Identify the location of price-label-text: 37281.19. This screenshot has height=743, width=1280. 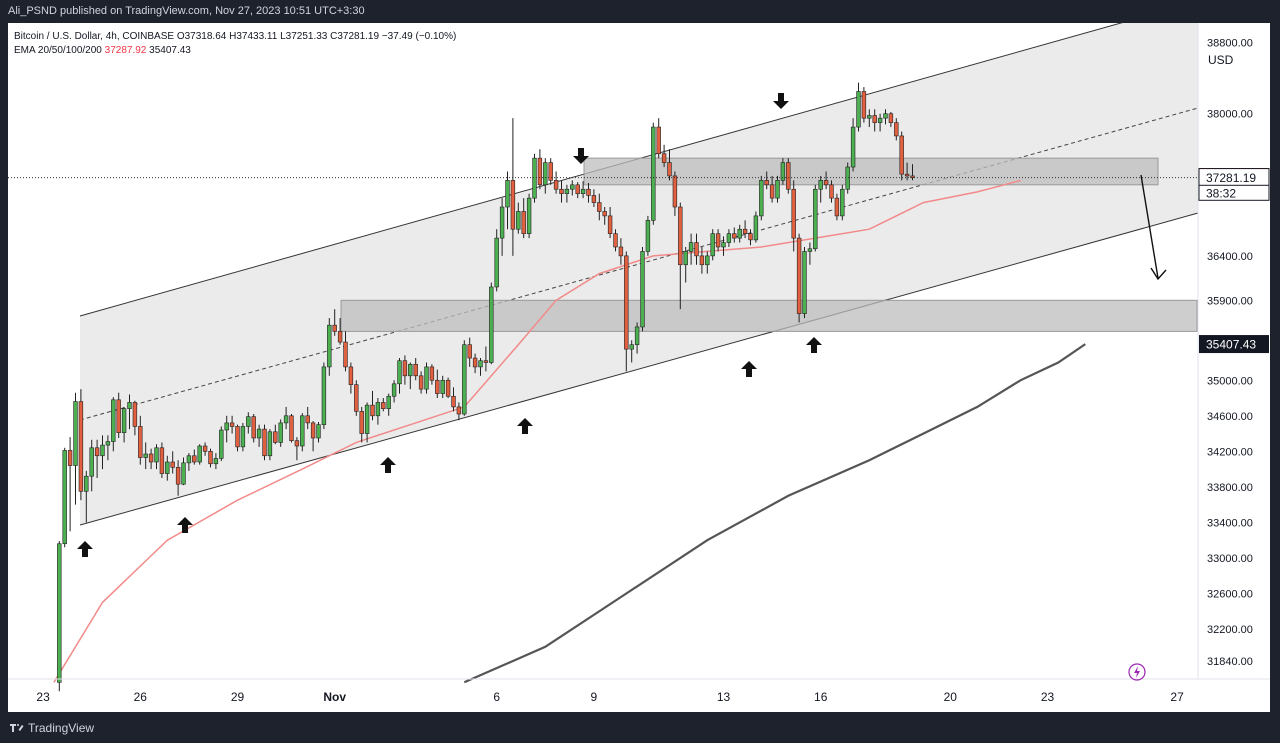
(1231, 178).